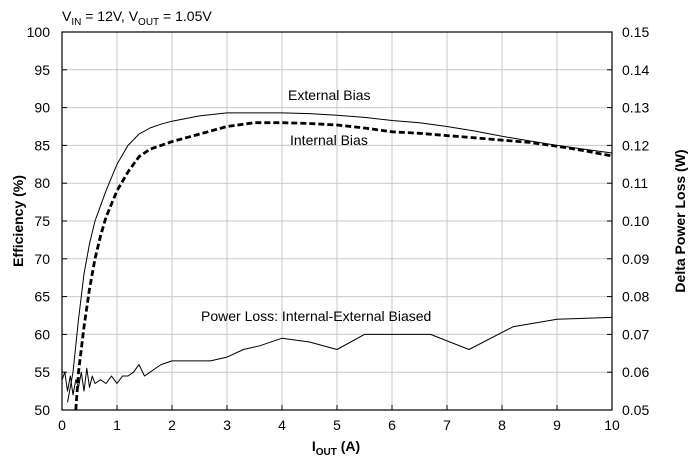 The image size is (694, 456). I want to click on x-tick-label: 9, so click(557, 425).